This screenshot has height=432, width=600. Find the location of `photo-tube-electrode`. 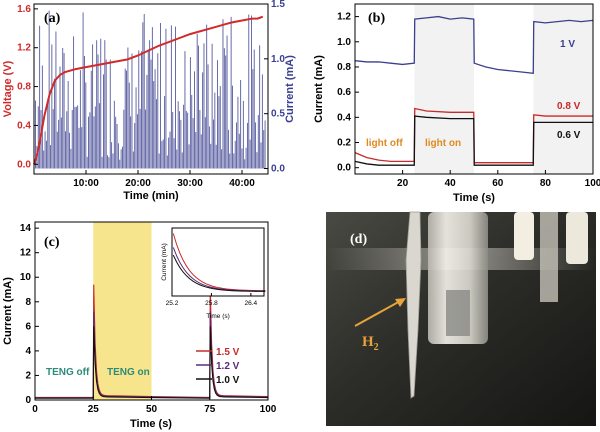

photo-tube-electrode is located at coordinates (458, 313).